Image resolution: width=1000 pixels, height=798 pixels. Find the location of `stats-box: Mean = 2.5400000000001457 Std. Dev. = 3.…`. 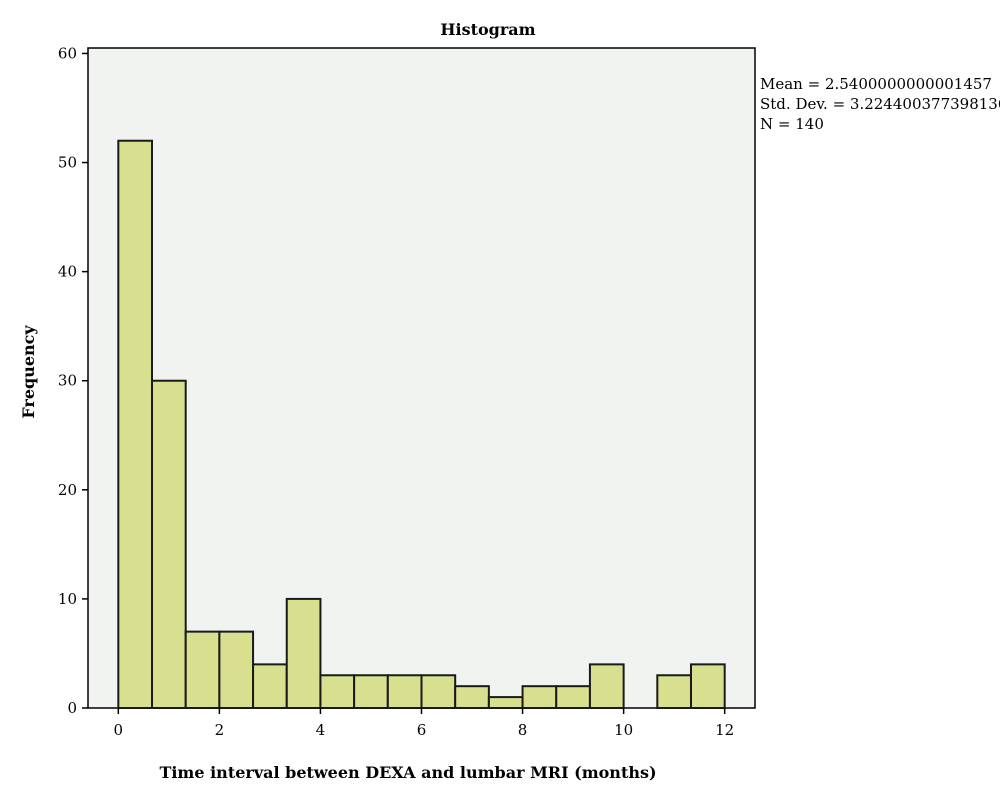

stats-box: Mean = 2.5400000000001457 Std. Dev. = 3.… is located at coordinates (880, 104).